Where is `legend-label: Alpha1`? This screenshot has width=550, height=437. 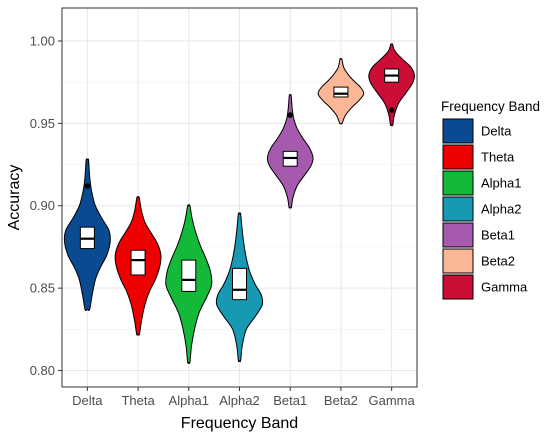 legend-label: Alpha1 is located at coordinates (501, 183).